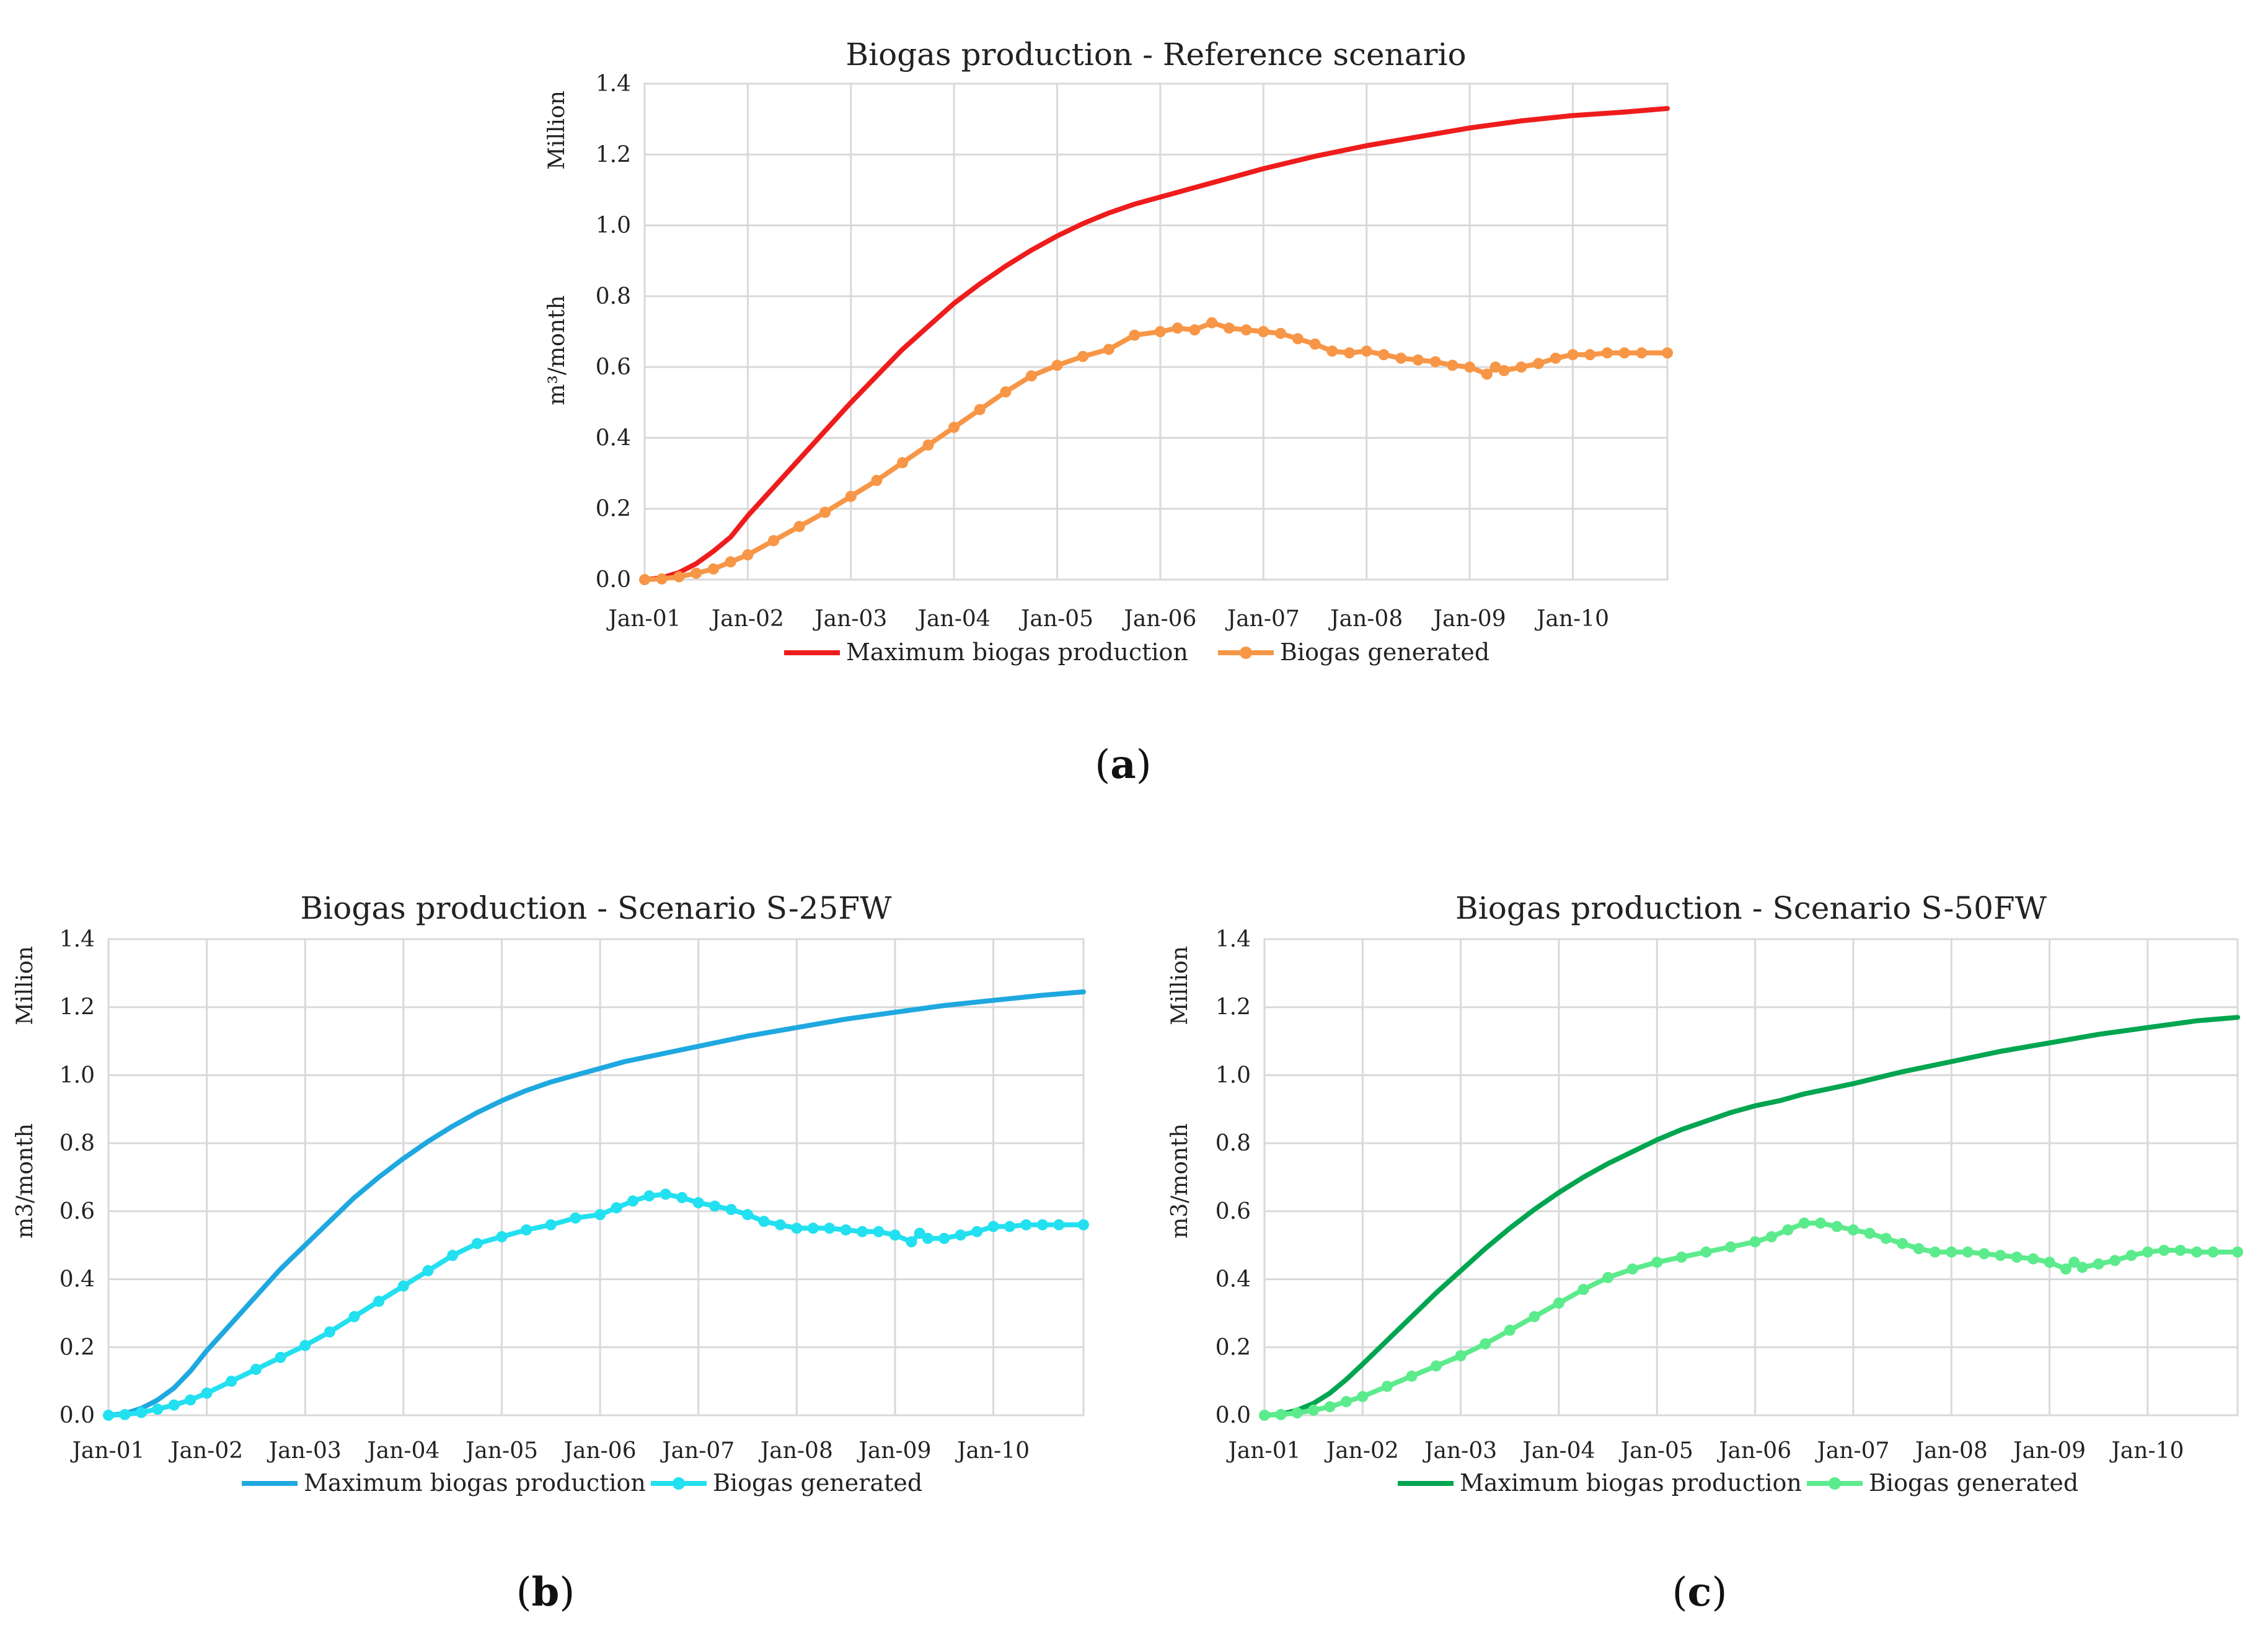  Describe the element at coordinates (746, 619) in the screenshot. I see `x-tick-label: Jan-02` at that location.